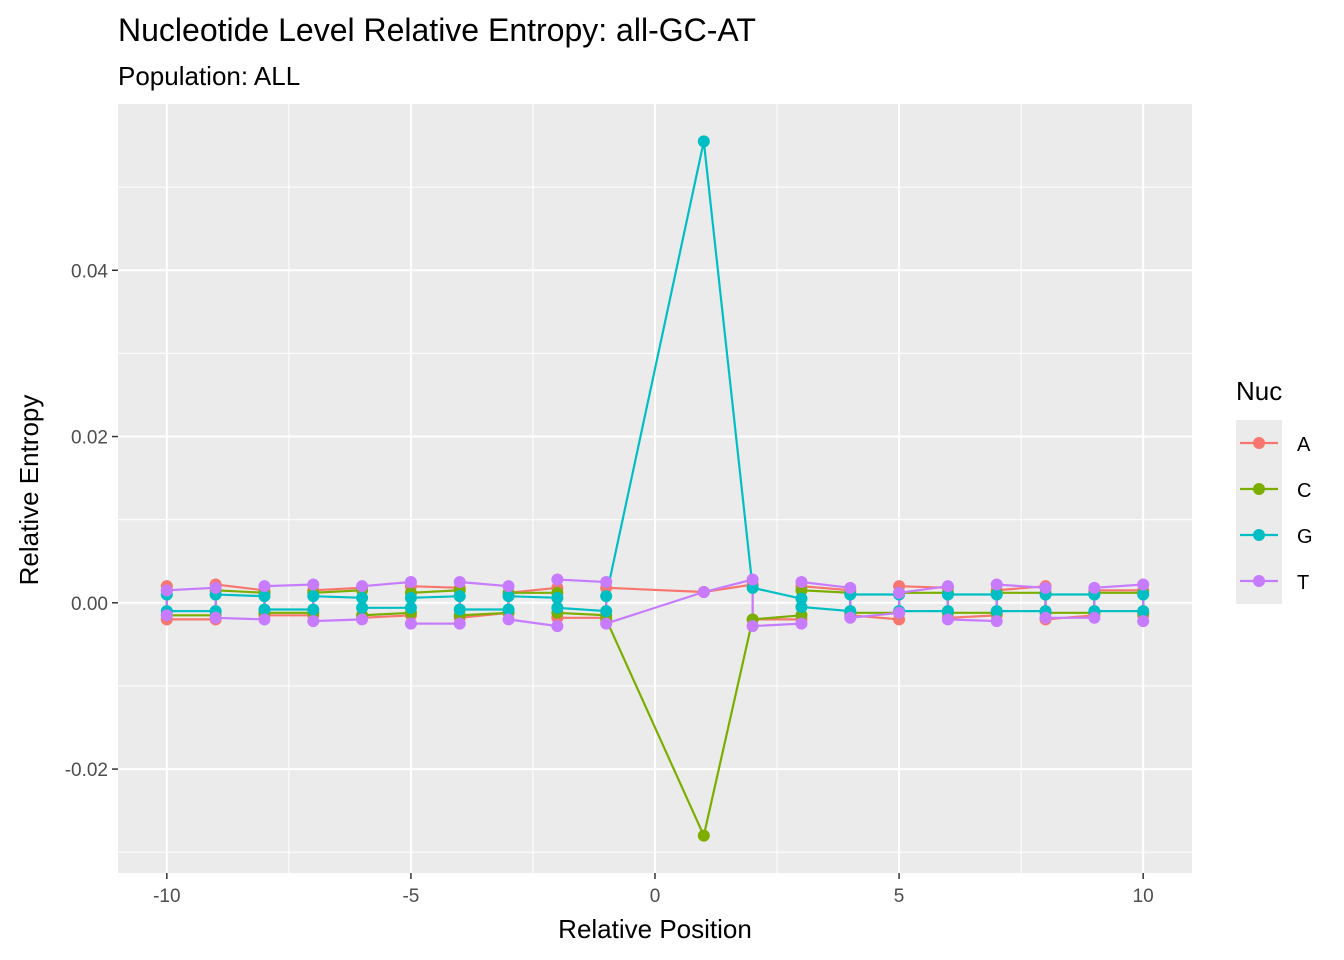 Image resolution: width=1344 pixels, height=960 pixels. I want to click on y-tick-label: 0.02, so click(89, 438).